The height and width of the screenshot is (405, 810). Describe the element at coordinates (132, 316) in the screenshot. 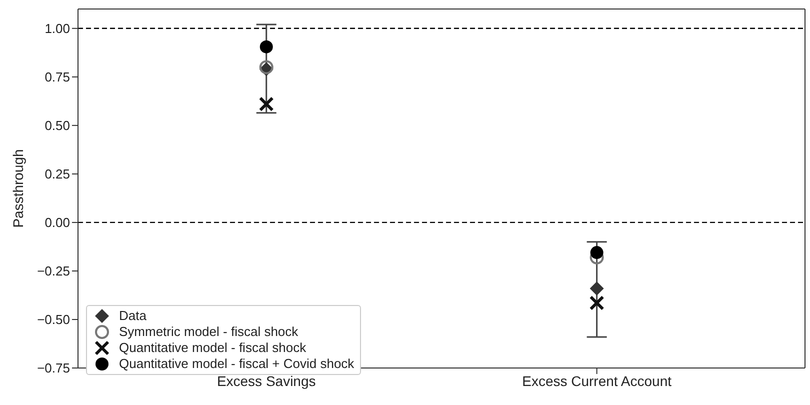

I see `legend-label: Data` at that location.